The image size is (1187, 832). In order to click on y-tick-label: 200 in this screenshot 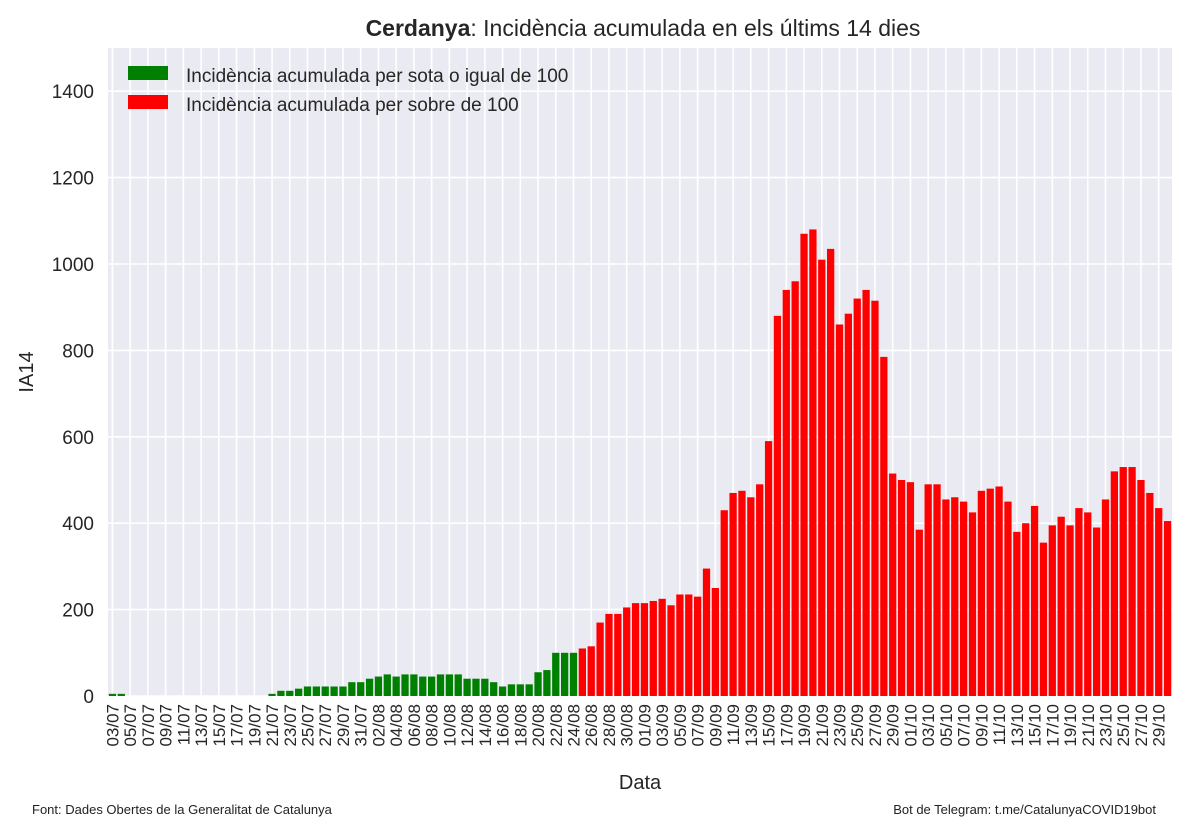, I will do `click(78, 611)`.